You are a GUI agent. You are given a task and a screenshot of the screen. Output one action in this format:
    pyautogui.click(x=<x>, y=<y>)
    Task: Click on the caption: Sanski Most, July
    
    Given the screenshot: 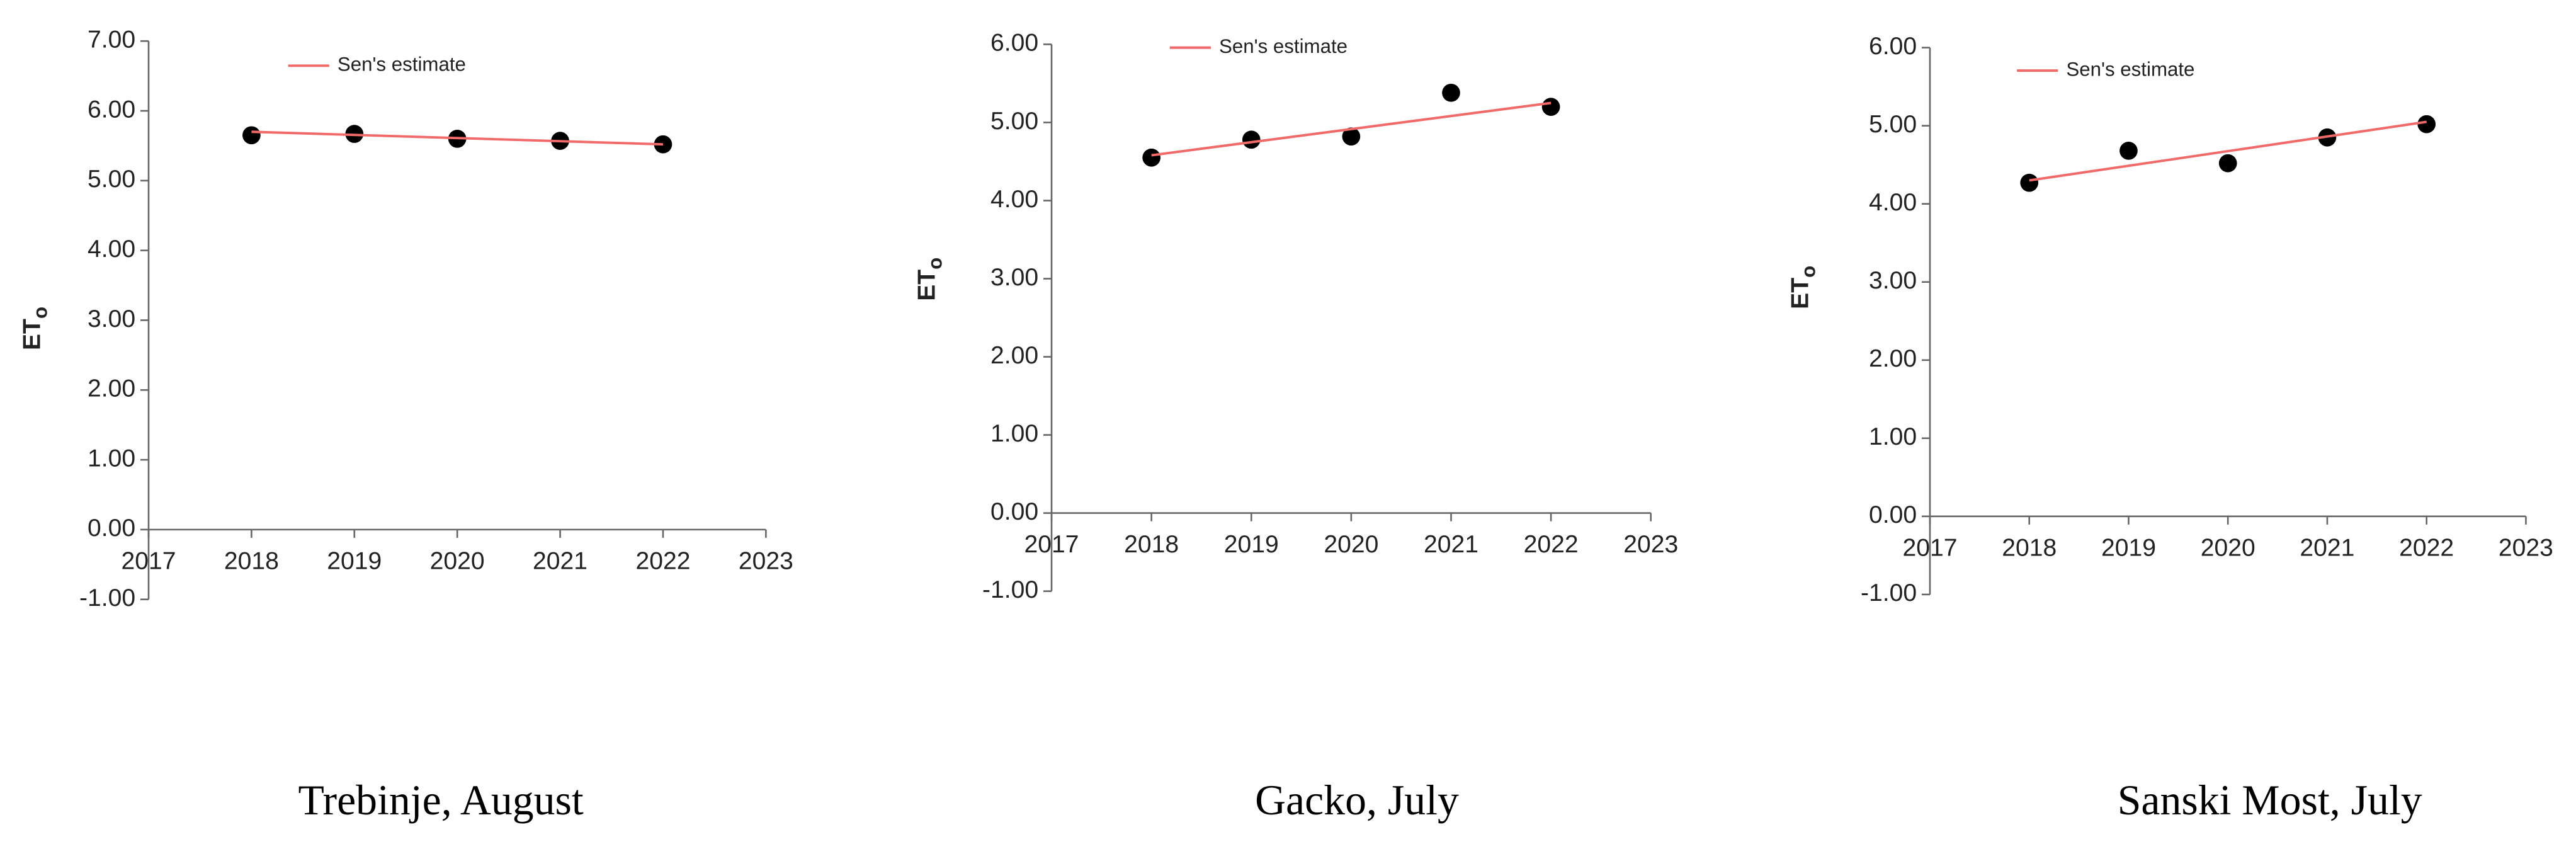 What is the action you would take?
    pyautogui.click(x=2270, y=800)
    